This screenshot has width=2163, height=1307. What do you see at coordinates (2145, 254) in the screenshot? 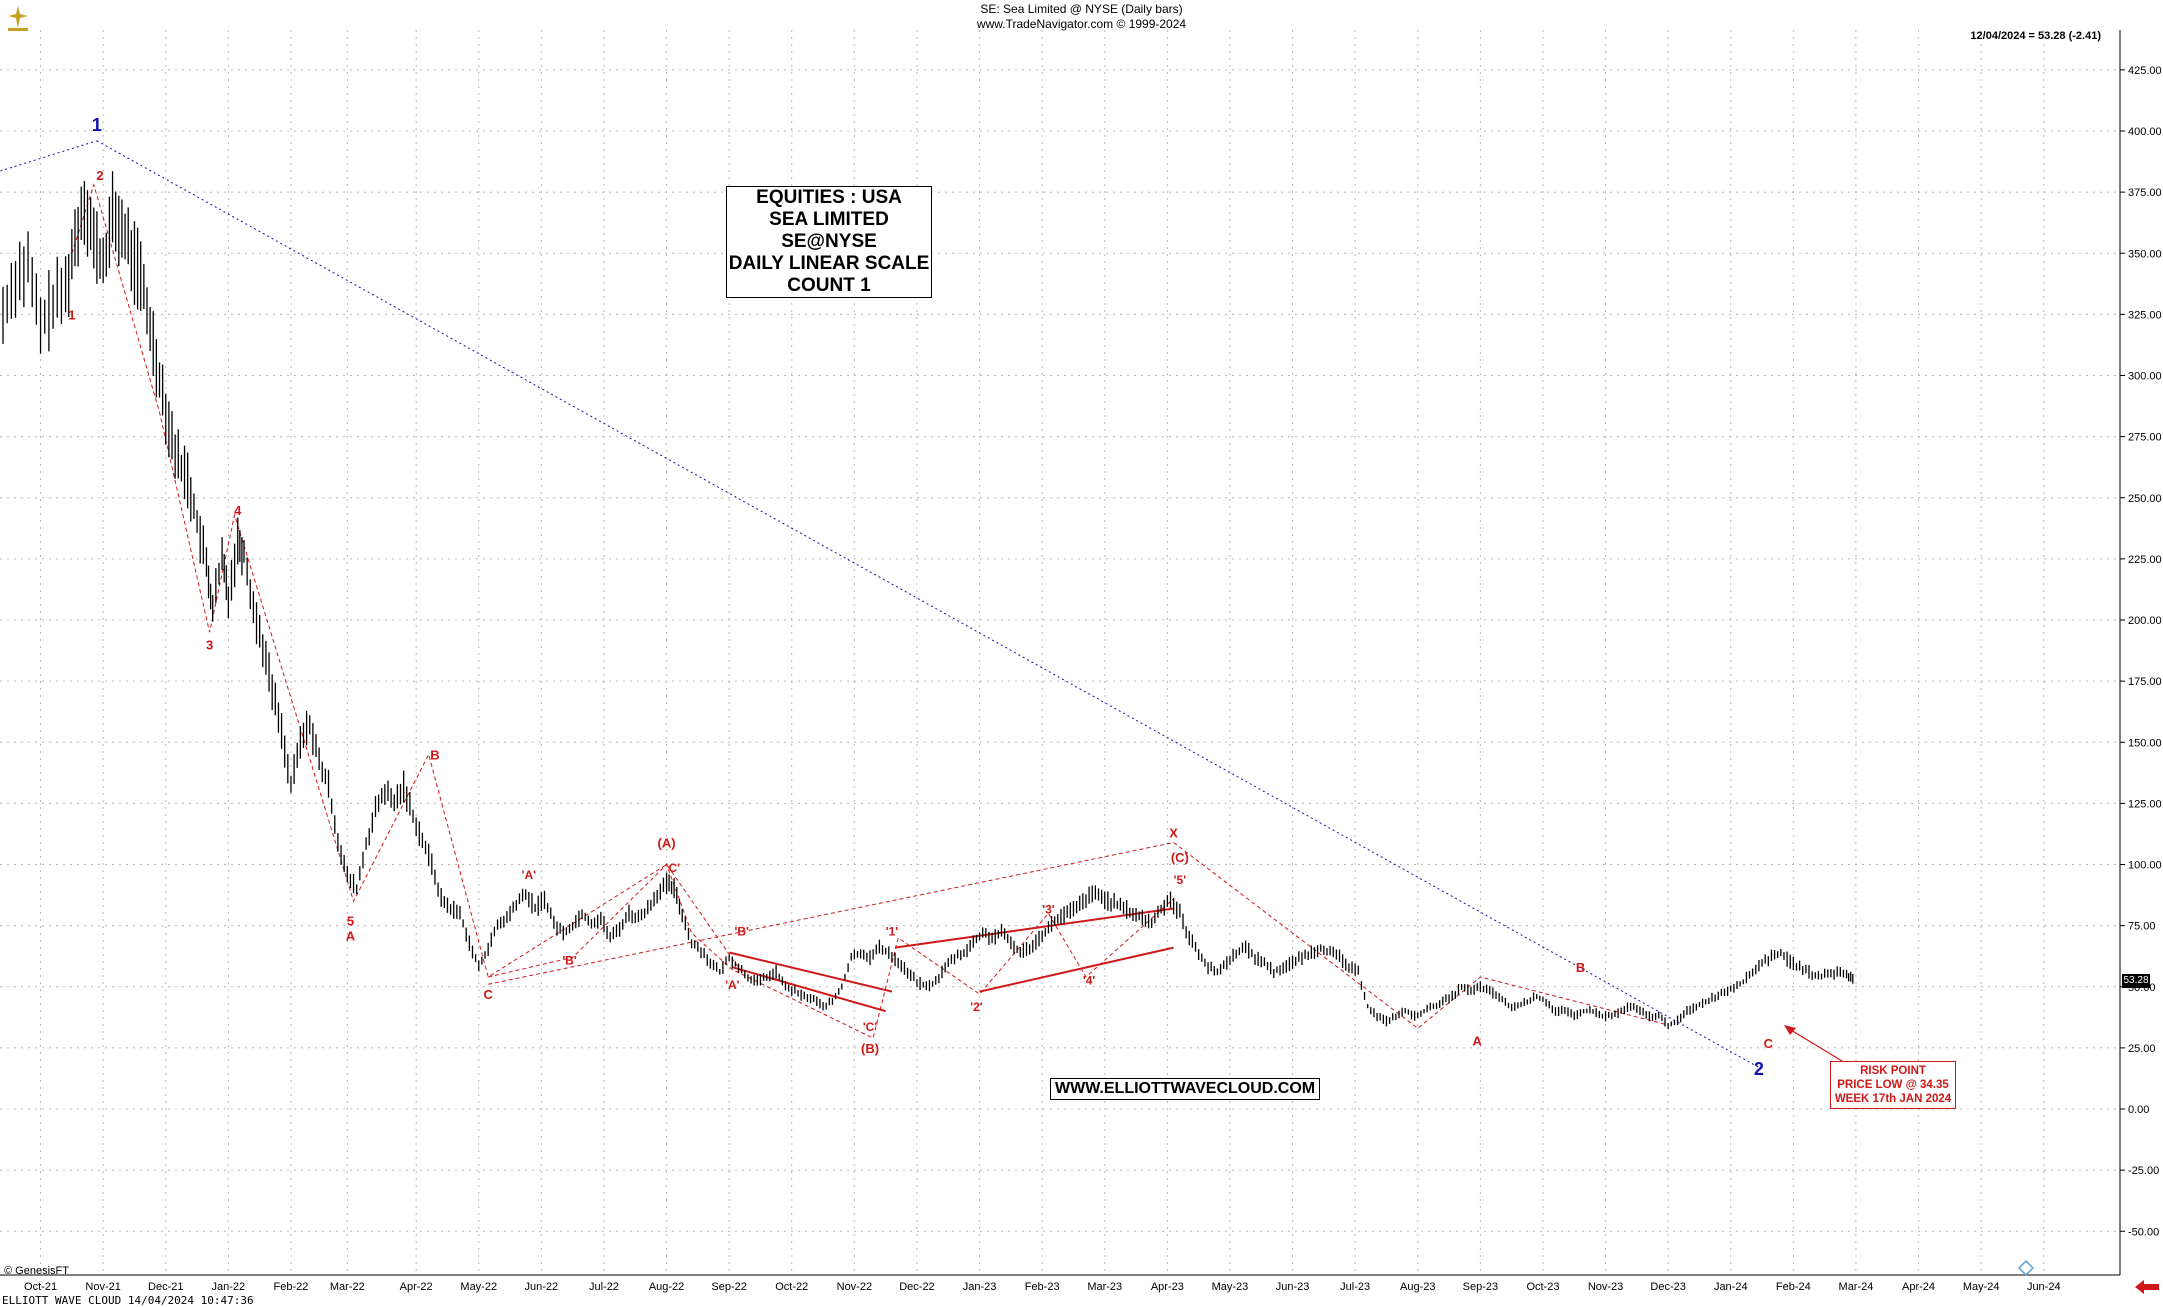
I see `y-tick-label: 350.00` at bounding box center [2145, 254].